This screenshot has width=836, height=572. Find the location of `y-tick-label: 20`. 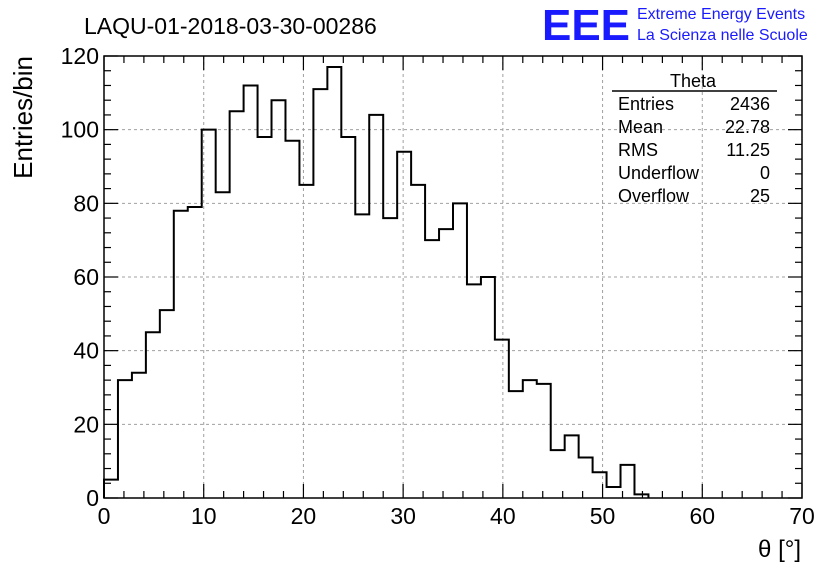

y-tick-label: 20 is located at coordinates (86, 424).